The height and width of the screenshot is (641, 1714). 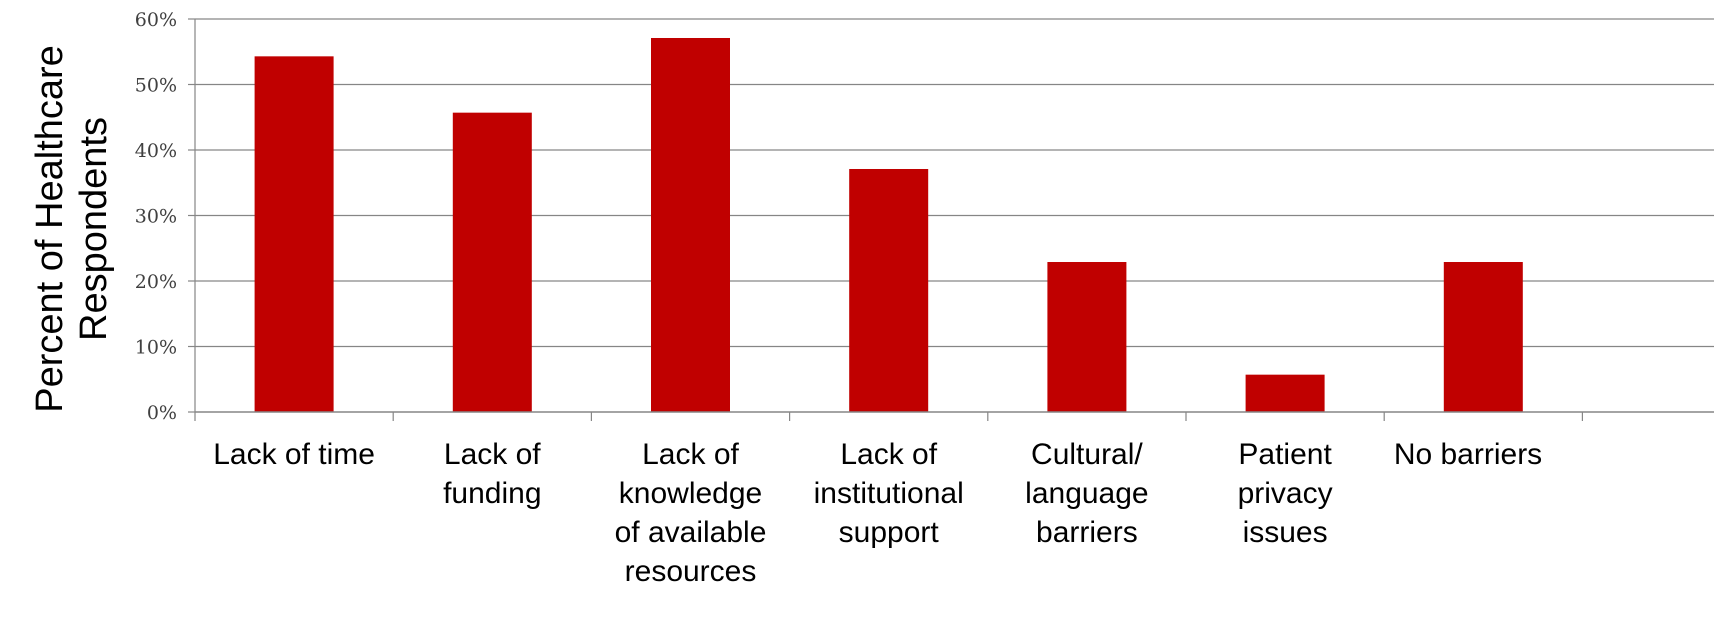 I want to click on y-tick-labels: 0% 10% 20% 30% 40% 50% 60%, so click(x=156, y=216).